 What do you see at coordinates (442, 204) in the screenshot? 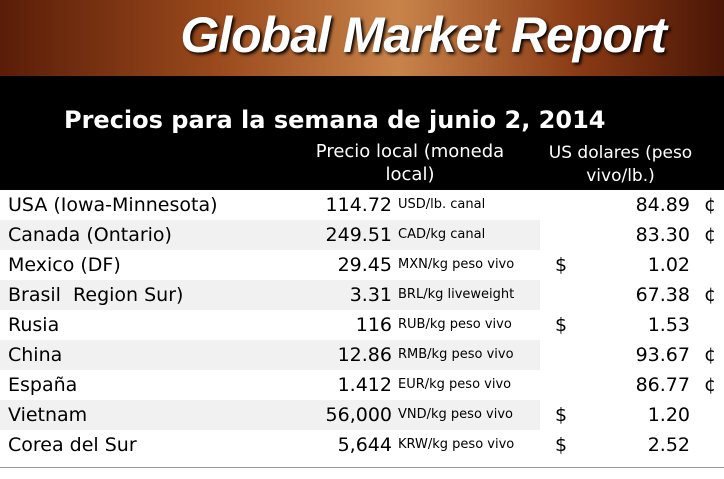
I see `unit: USD/lb. canal` at bounding box center [442, 204].